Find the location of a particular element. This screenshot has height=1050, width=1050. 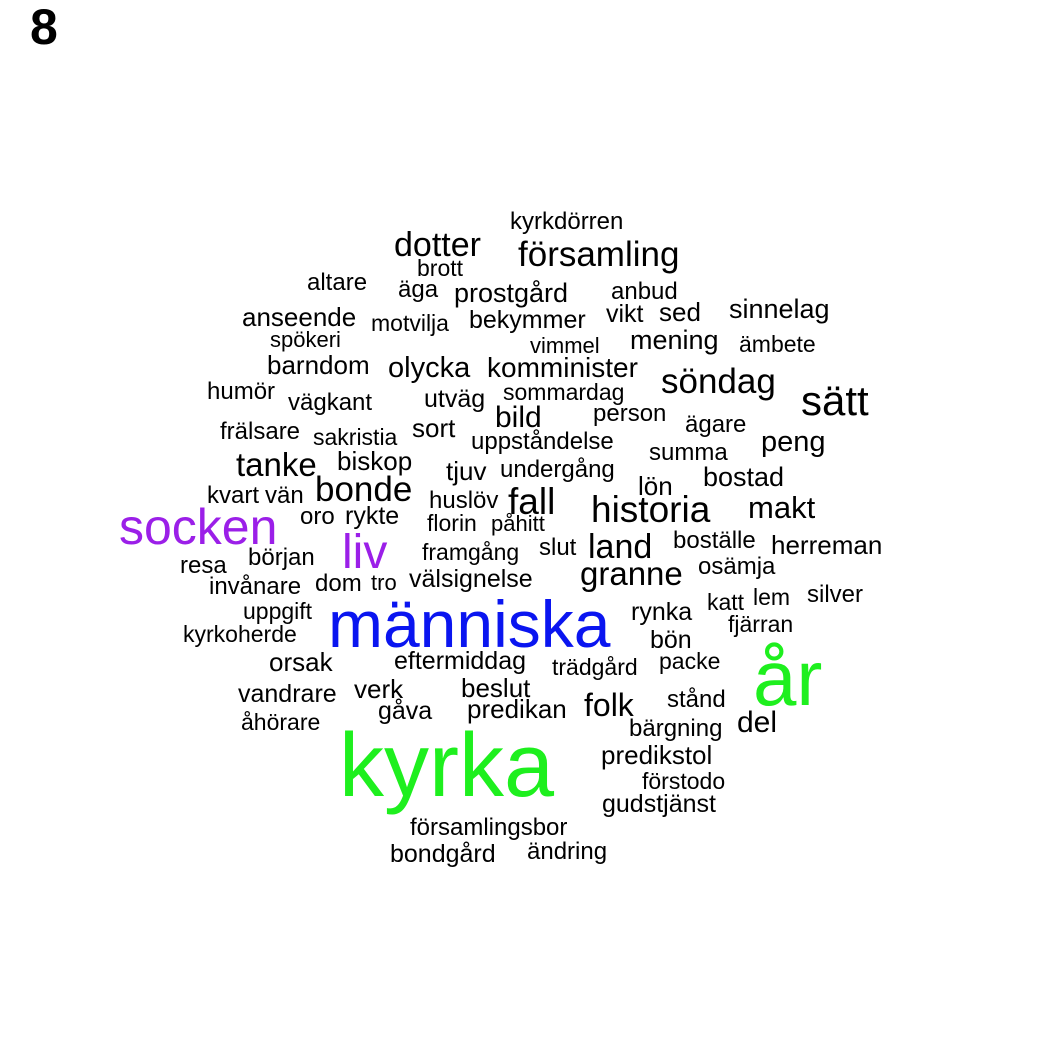

cloud-word-pahitt: påhitt is located at coordinates (518, 523).